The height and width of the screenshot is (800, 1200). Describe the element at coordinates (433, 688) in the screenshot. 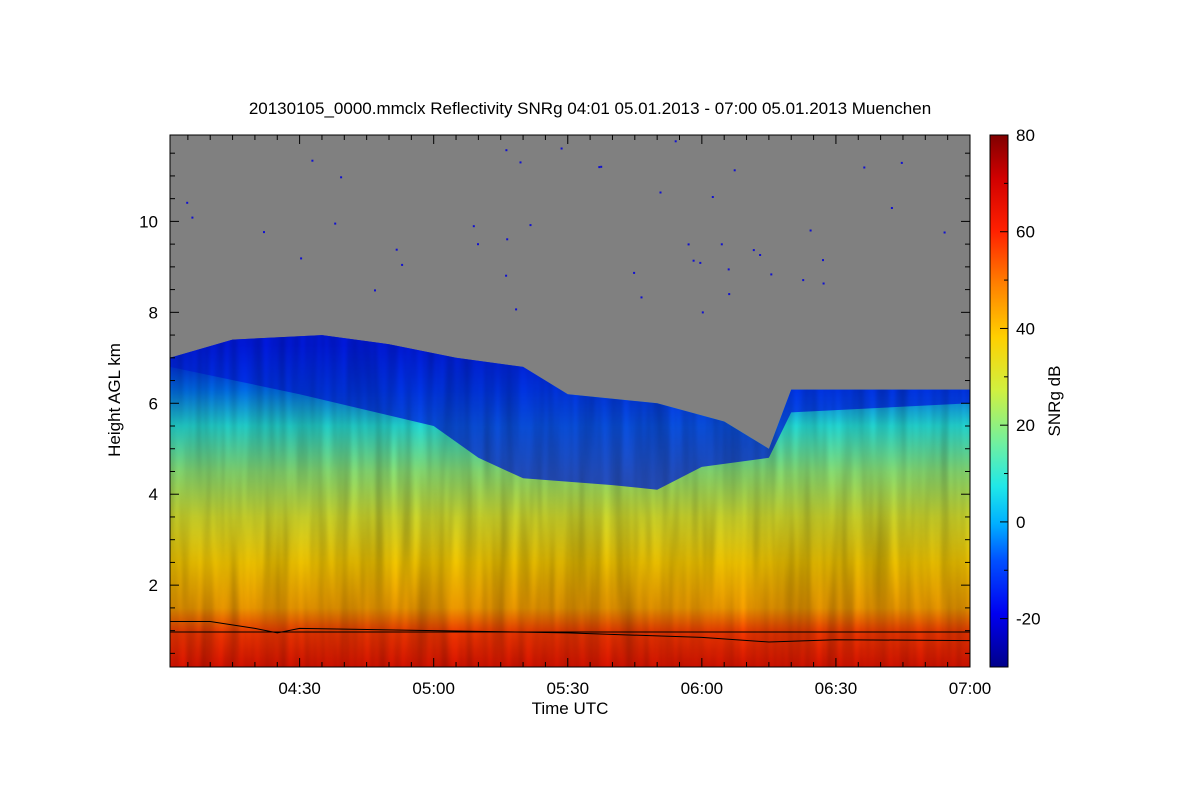

I see `x-tick-label: 05:00` at that location.